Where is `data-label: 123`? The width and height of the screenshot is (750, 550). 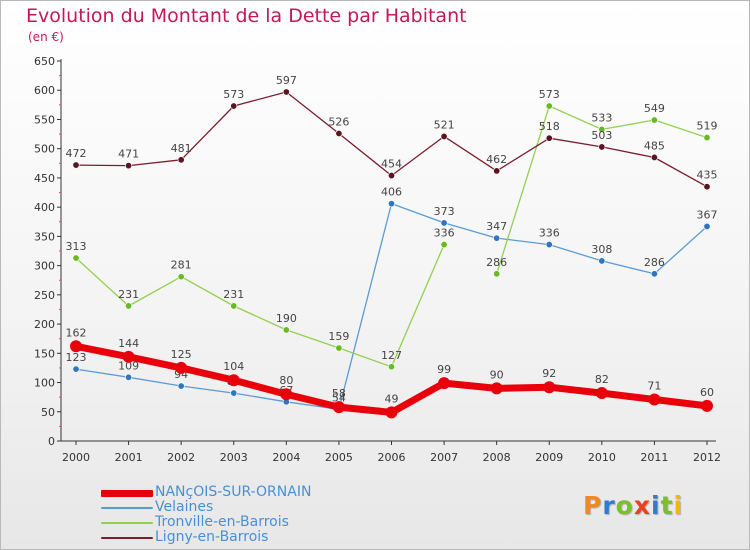 data-label: 123 is located at coordinates (76, 357).